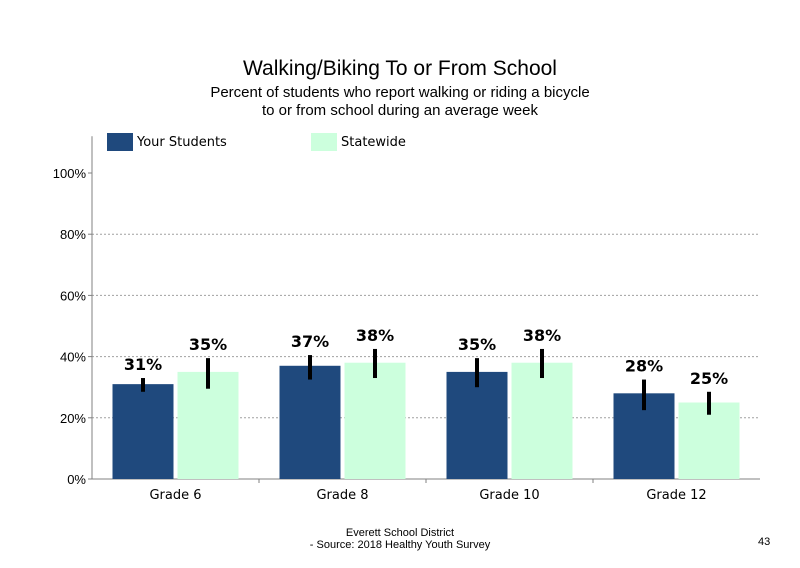 This screenshot has width=800, height=568. Describe the element at coordinates (400, 68) in the screenshot. I see `chart-title: Walking/Biking To or From School` at that location.